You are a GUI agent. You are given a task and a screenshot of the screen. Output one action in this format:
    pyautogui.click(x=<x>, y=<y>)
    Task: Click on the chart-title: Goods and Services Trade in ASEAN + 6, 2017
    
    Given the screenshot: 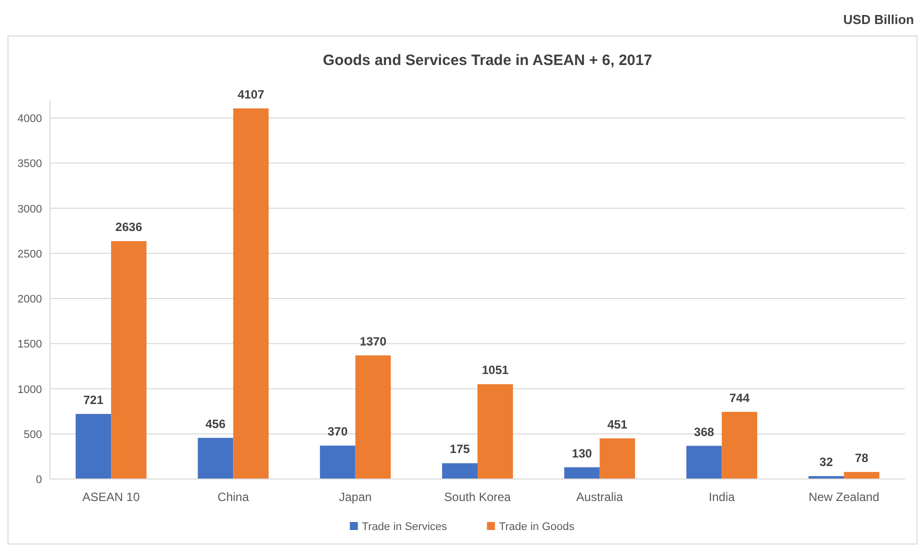 What is the action you would take?
    pyautogui.click(x=487, y=60)
    